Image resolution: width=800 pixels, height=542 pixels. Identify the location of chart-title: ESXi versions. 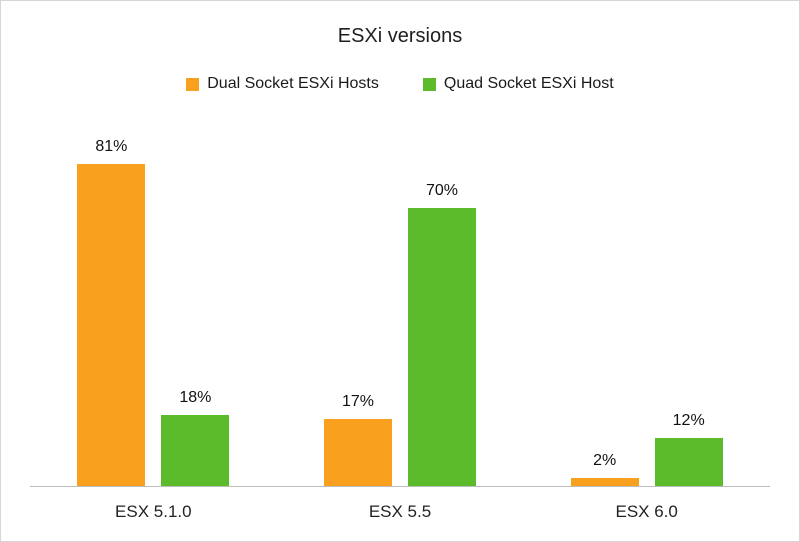
(400, 36).